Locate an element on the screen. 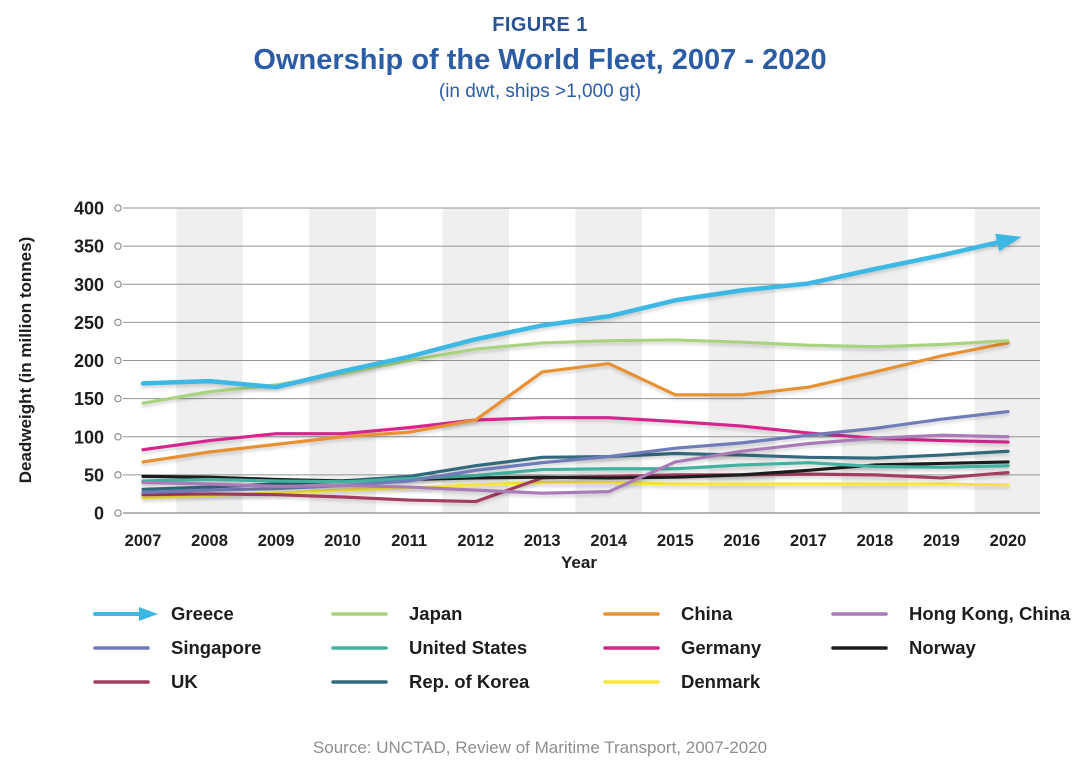 The height and width of the screenshot is (784, 1080). legend-item-rep-of-korea: Rep. of Korea is located at coordinates (466, 682).